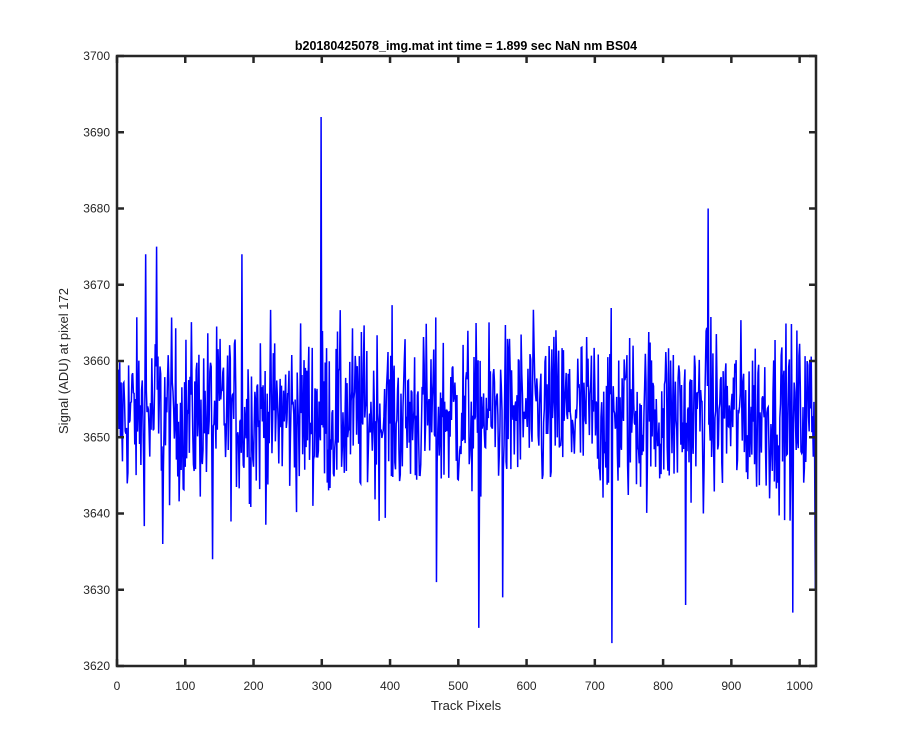 The image size is (900, 755). What do you see at coordinates (185, 686) in the screenshot?
I see `x-tick-label: 100` at bounding box center [185, 686].